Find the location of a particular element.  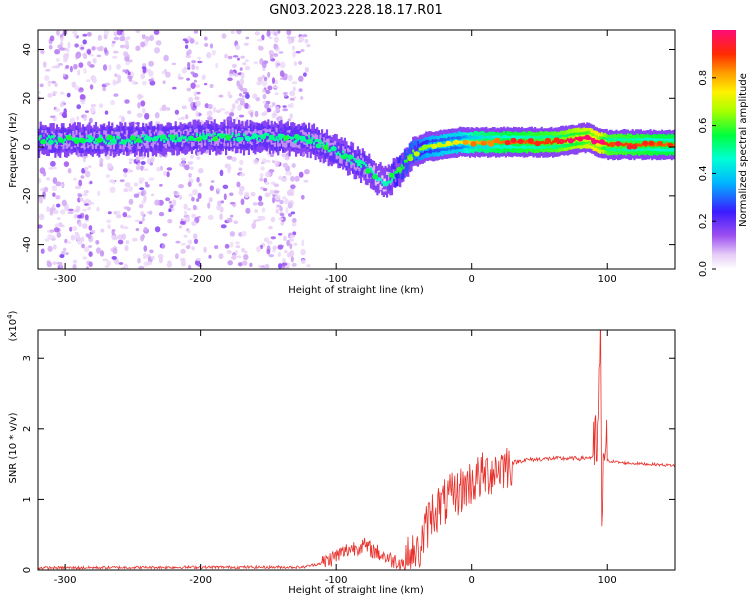

y-tick-label: 0 is located at coordinates (27, 147).